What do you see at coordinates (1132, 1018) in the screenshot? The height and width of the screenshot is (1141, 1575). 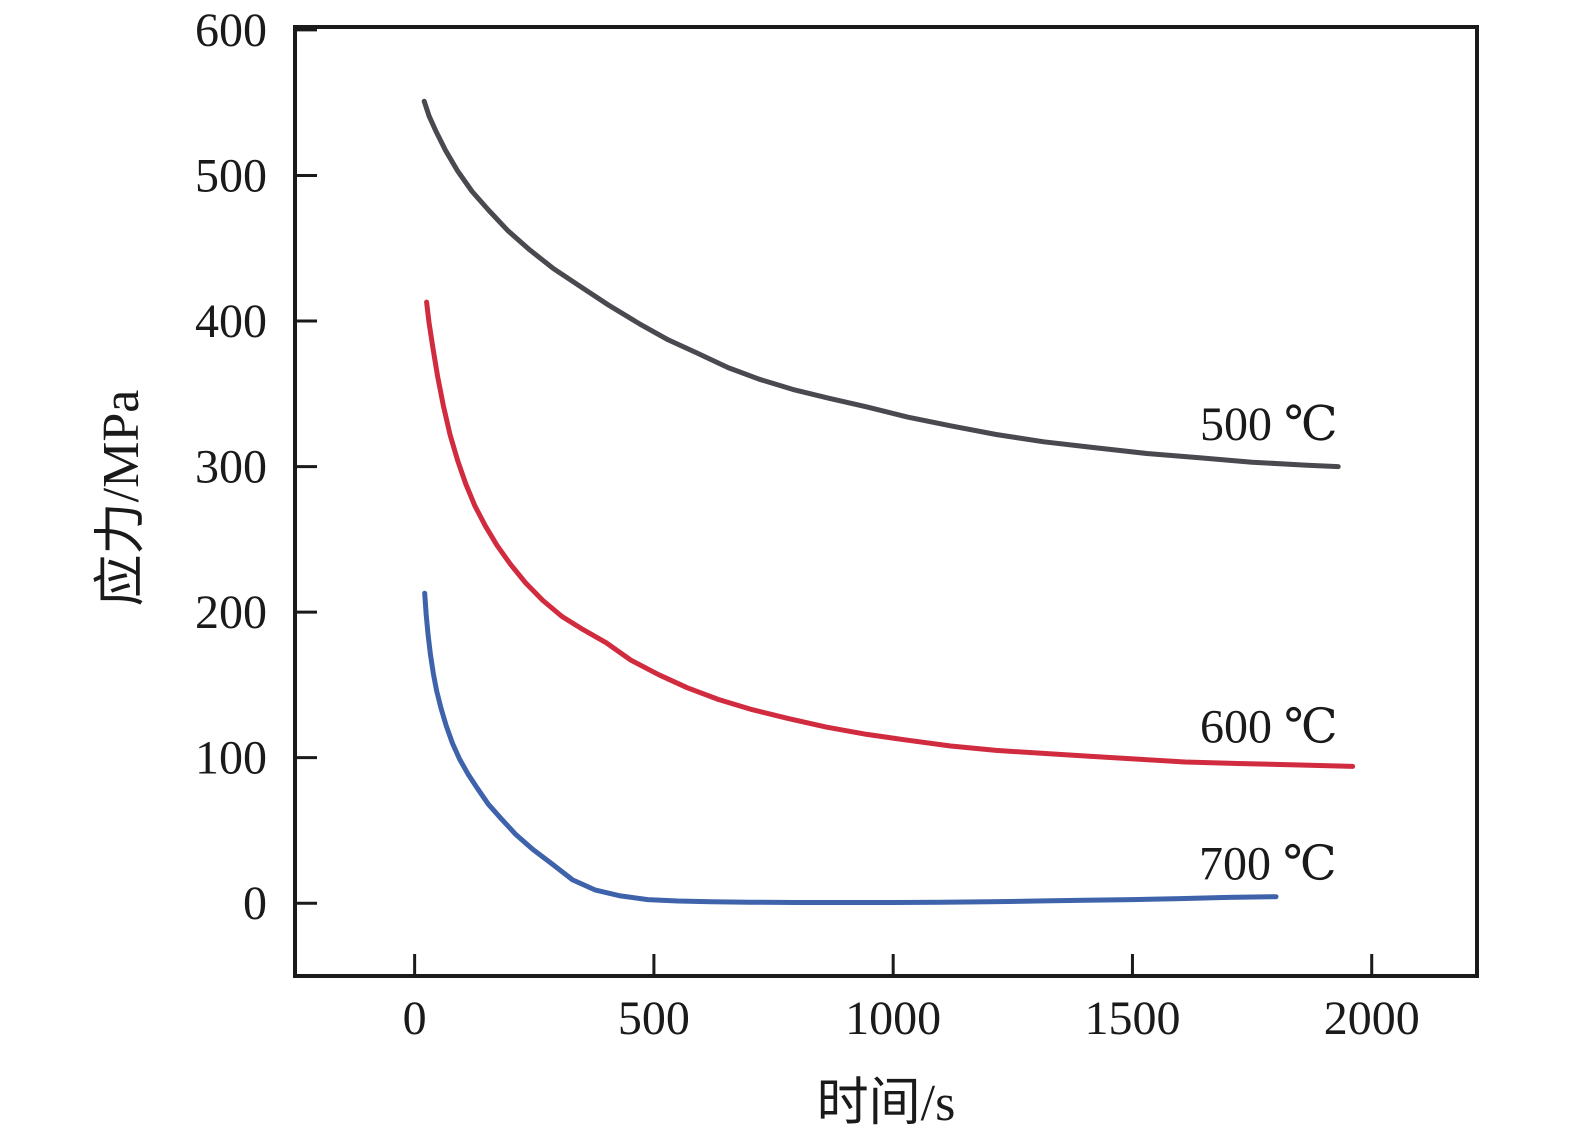 I see `x-tick-label: 1500` at bounding box center [1132, 1018].